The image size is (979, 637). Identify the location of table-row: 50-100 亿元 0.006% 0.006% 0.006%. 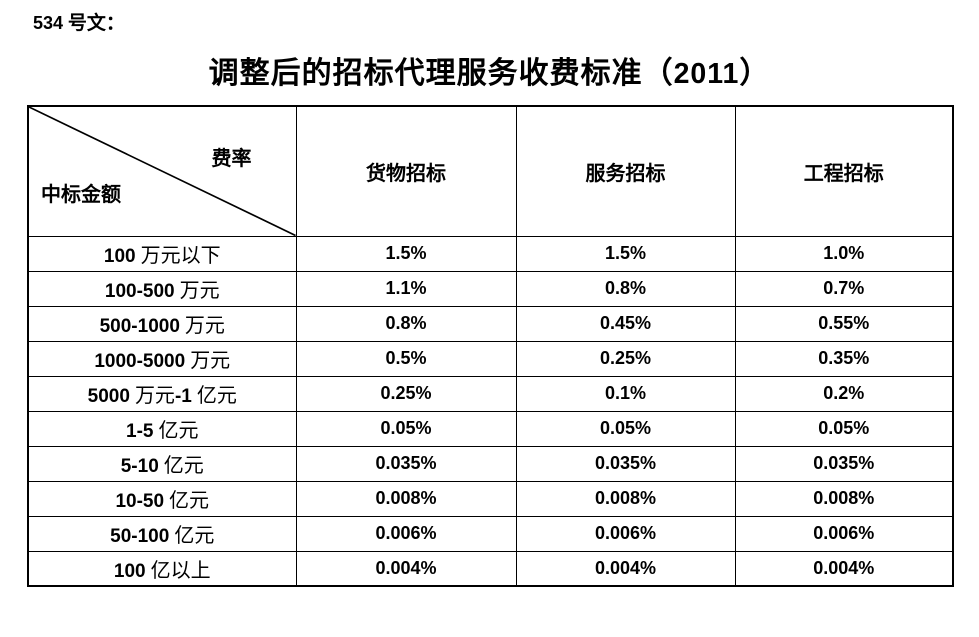
(490, 533).